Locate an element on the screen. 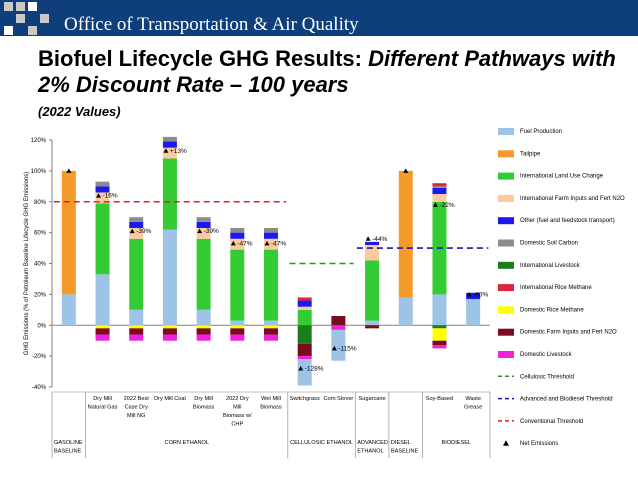 The height and width of the screenshot is (478, 638). y-tick-label: 20% is located at coordinates (40, 295).